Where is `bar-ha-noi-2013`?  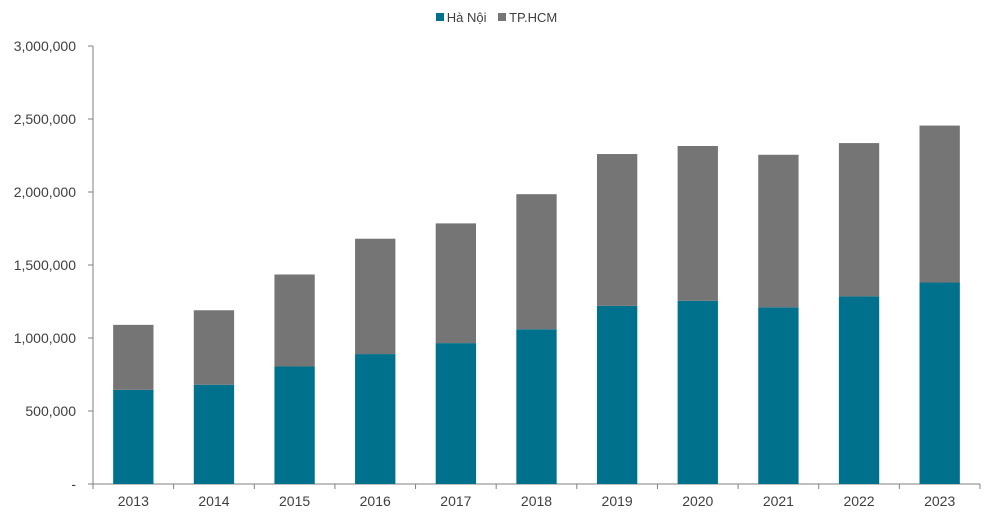
bar-ha-noi-2013 is located at coordinates (133, 436).